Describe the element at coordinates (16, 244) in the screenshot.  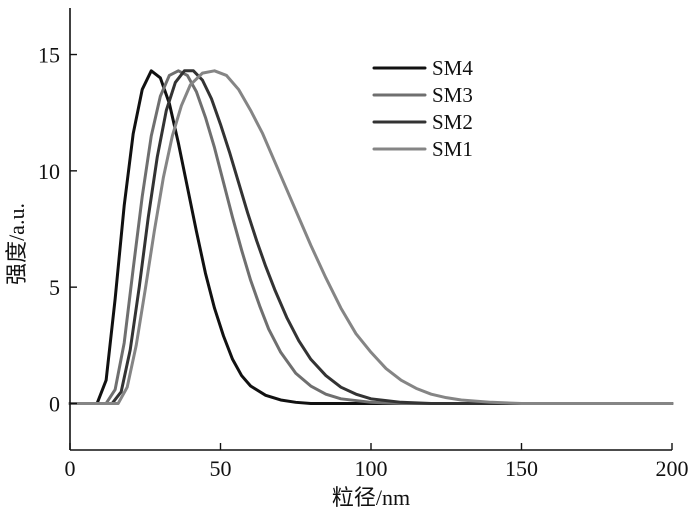
I see `y-axis-title: 强度/a.u.` at that location.